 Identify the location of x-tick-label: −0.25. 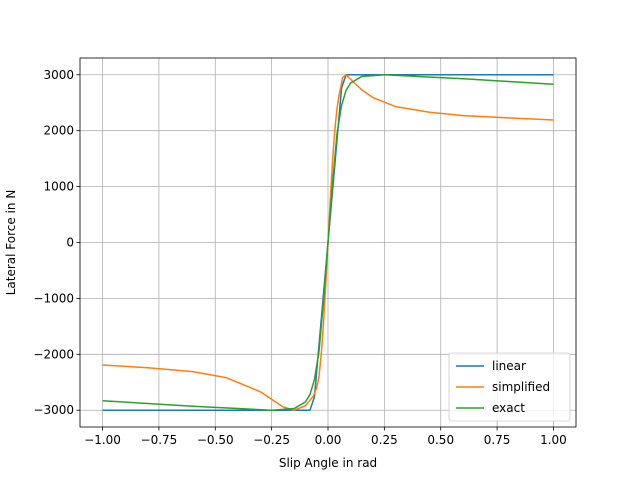
(271, 440).